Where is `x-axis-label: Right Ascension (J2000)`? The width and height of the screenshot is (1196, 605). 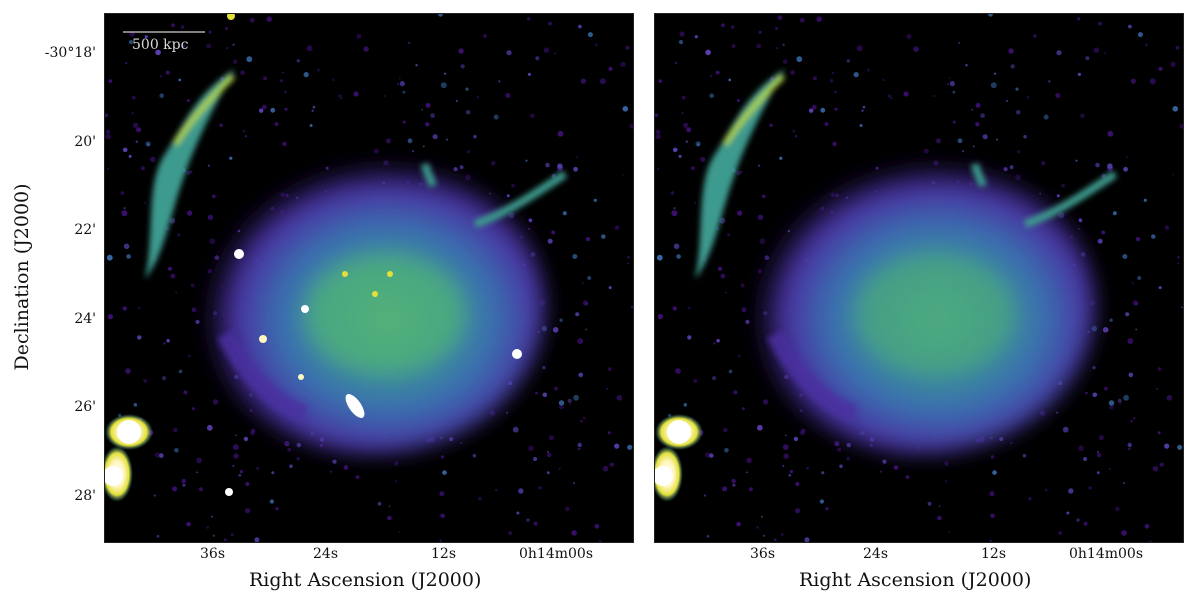
x-axis-label: Right Ascension (J2000) is located at coordinates (915, 580).